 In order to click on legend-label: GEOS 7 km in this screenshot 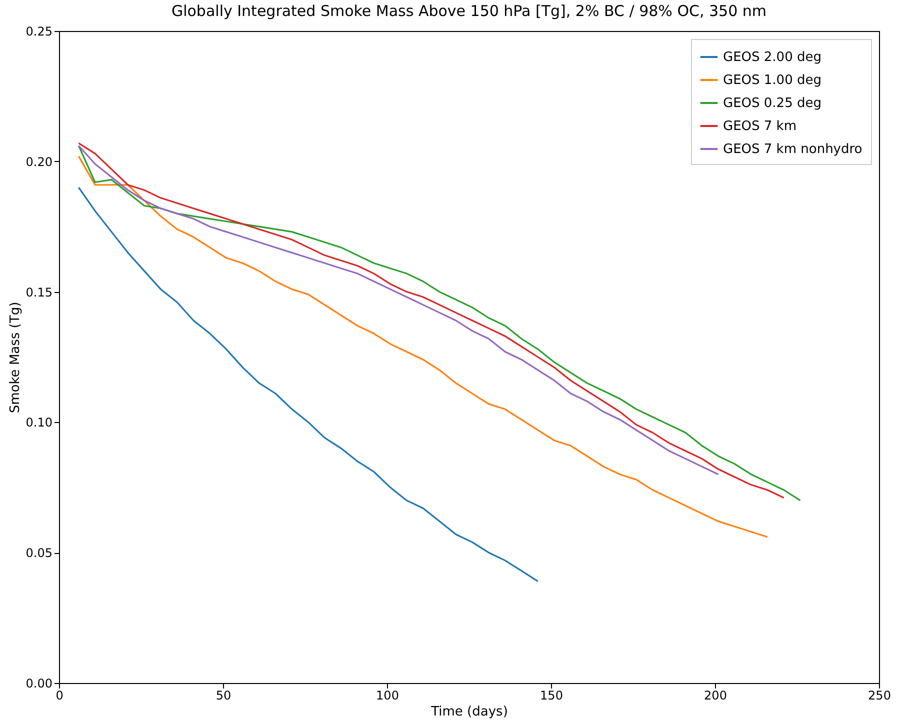, I will do `click(759, 126)`.